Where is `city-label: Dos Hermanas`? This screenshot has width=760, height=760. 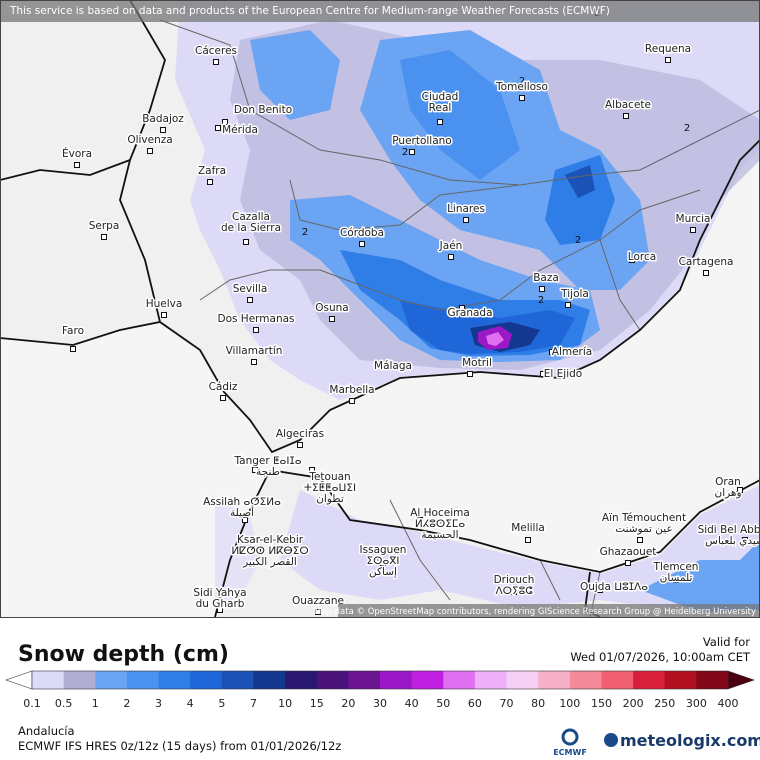
city-label: Dos Hermanas is located at coordinates (255, 319).